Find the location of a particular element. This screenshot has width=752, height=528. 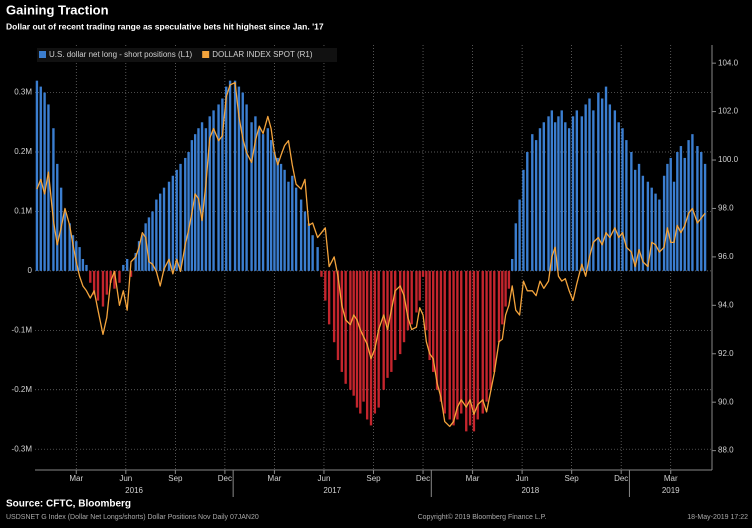

y-tick-label: 0.3M is located at coordinates (23, 92).